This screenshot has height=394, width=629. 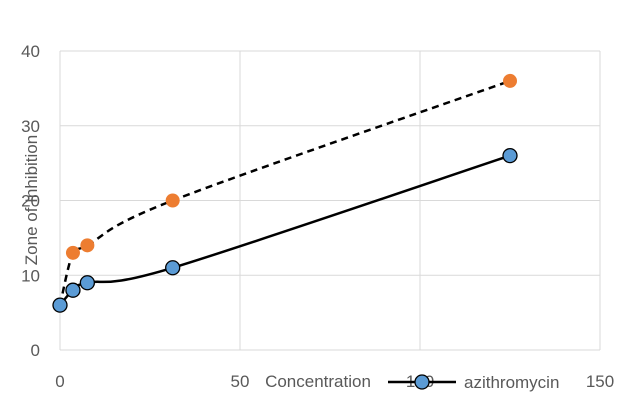 I want to click on legend-swatch-marker, so click(x=422, y=382).